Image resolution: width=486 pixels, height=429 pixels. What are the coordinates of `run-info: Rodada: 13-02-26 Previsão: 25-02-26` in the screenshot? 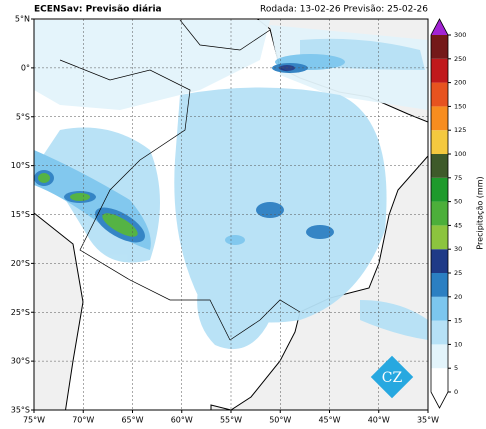 It's located at (344, 10).